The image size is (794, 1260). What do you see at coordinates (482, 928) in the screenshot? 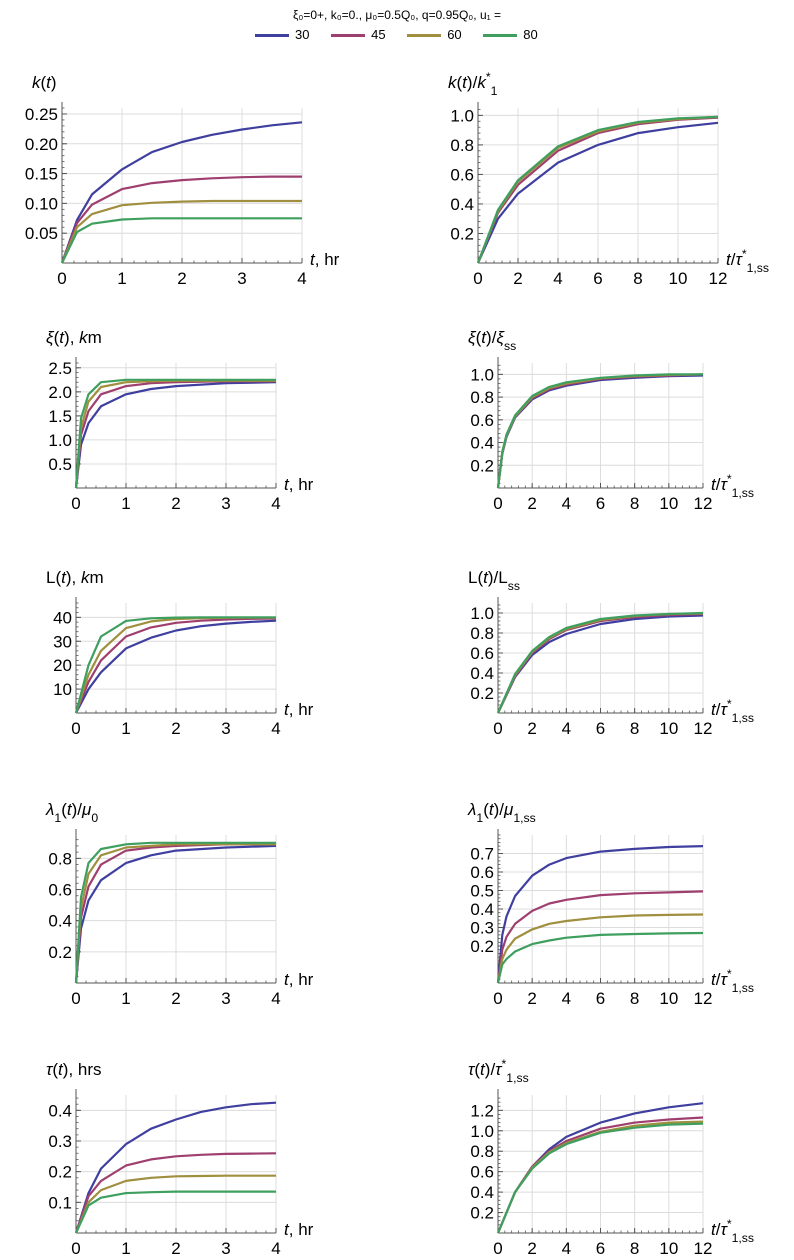
I see `y-tick-label: 0.3` at bounding box center [482, 928].